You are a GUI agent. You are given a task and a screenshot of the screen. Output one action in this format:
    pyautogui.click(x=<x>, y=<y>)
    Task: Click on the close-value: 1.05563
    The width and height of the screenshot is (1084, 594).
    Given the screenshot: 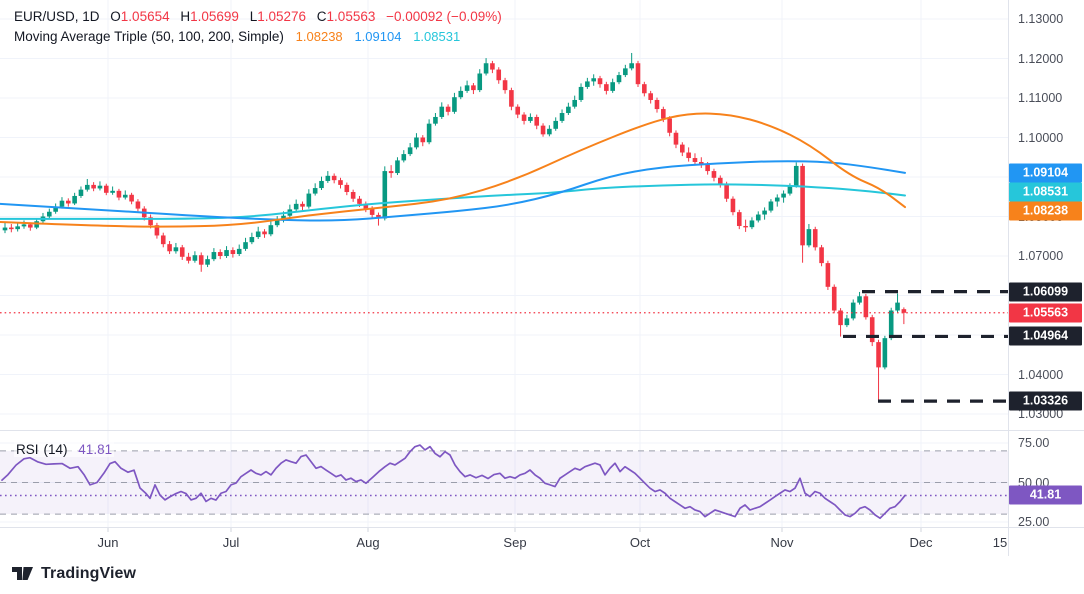 What is the action you would take?
    pyautogui.click(x=351, y=16)
    